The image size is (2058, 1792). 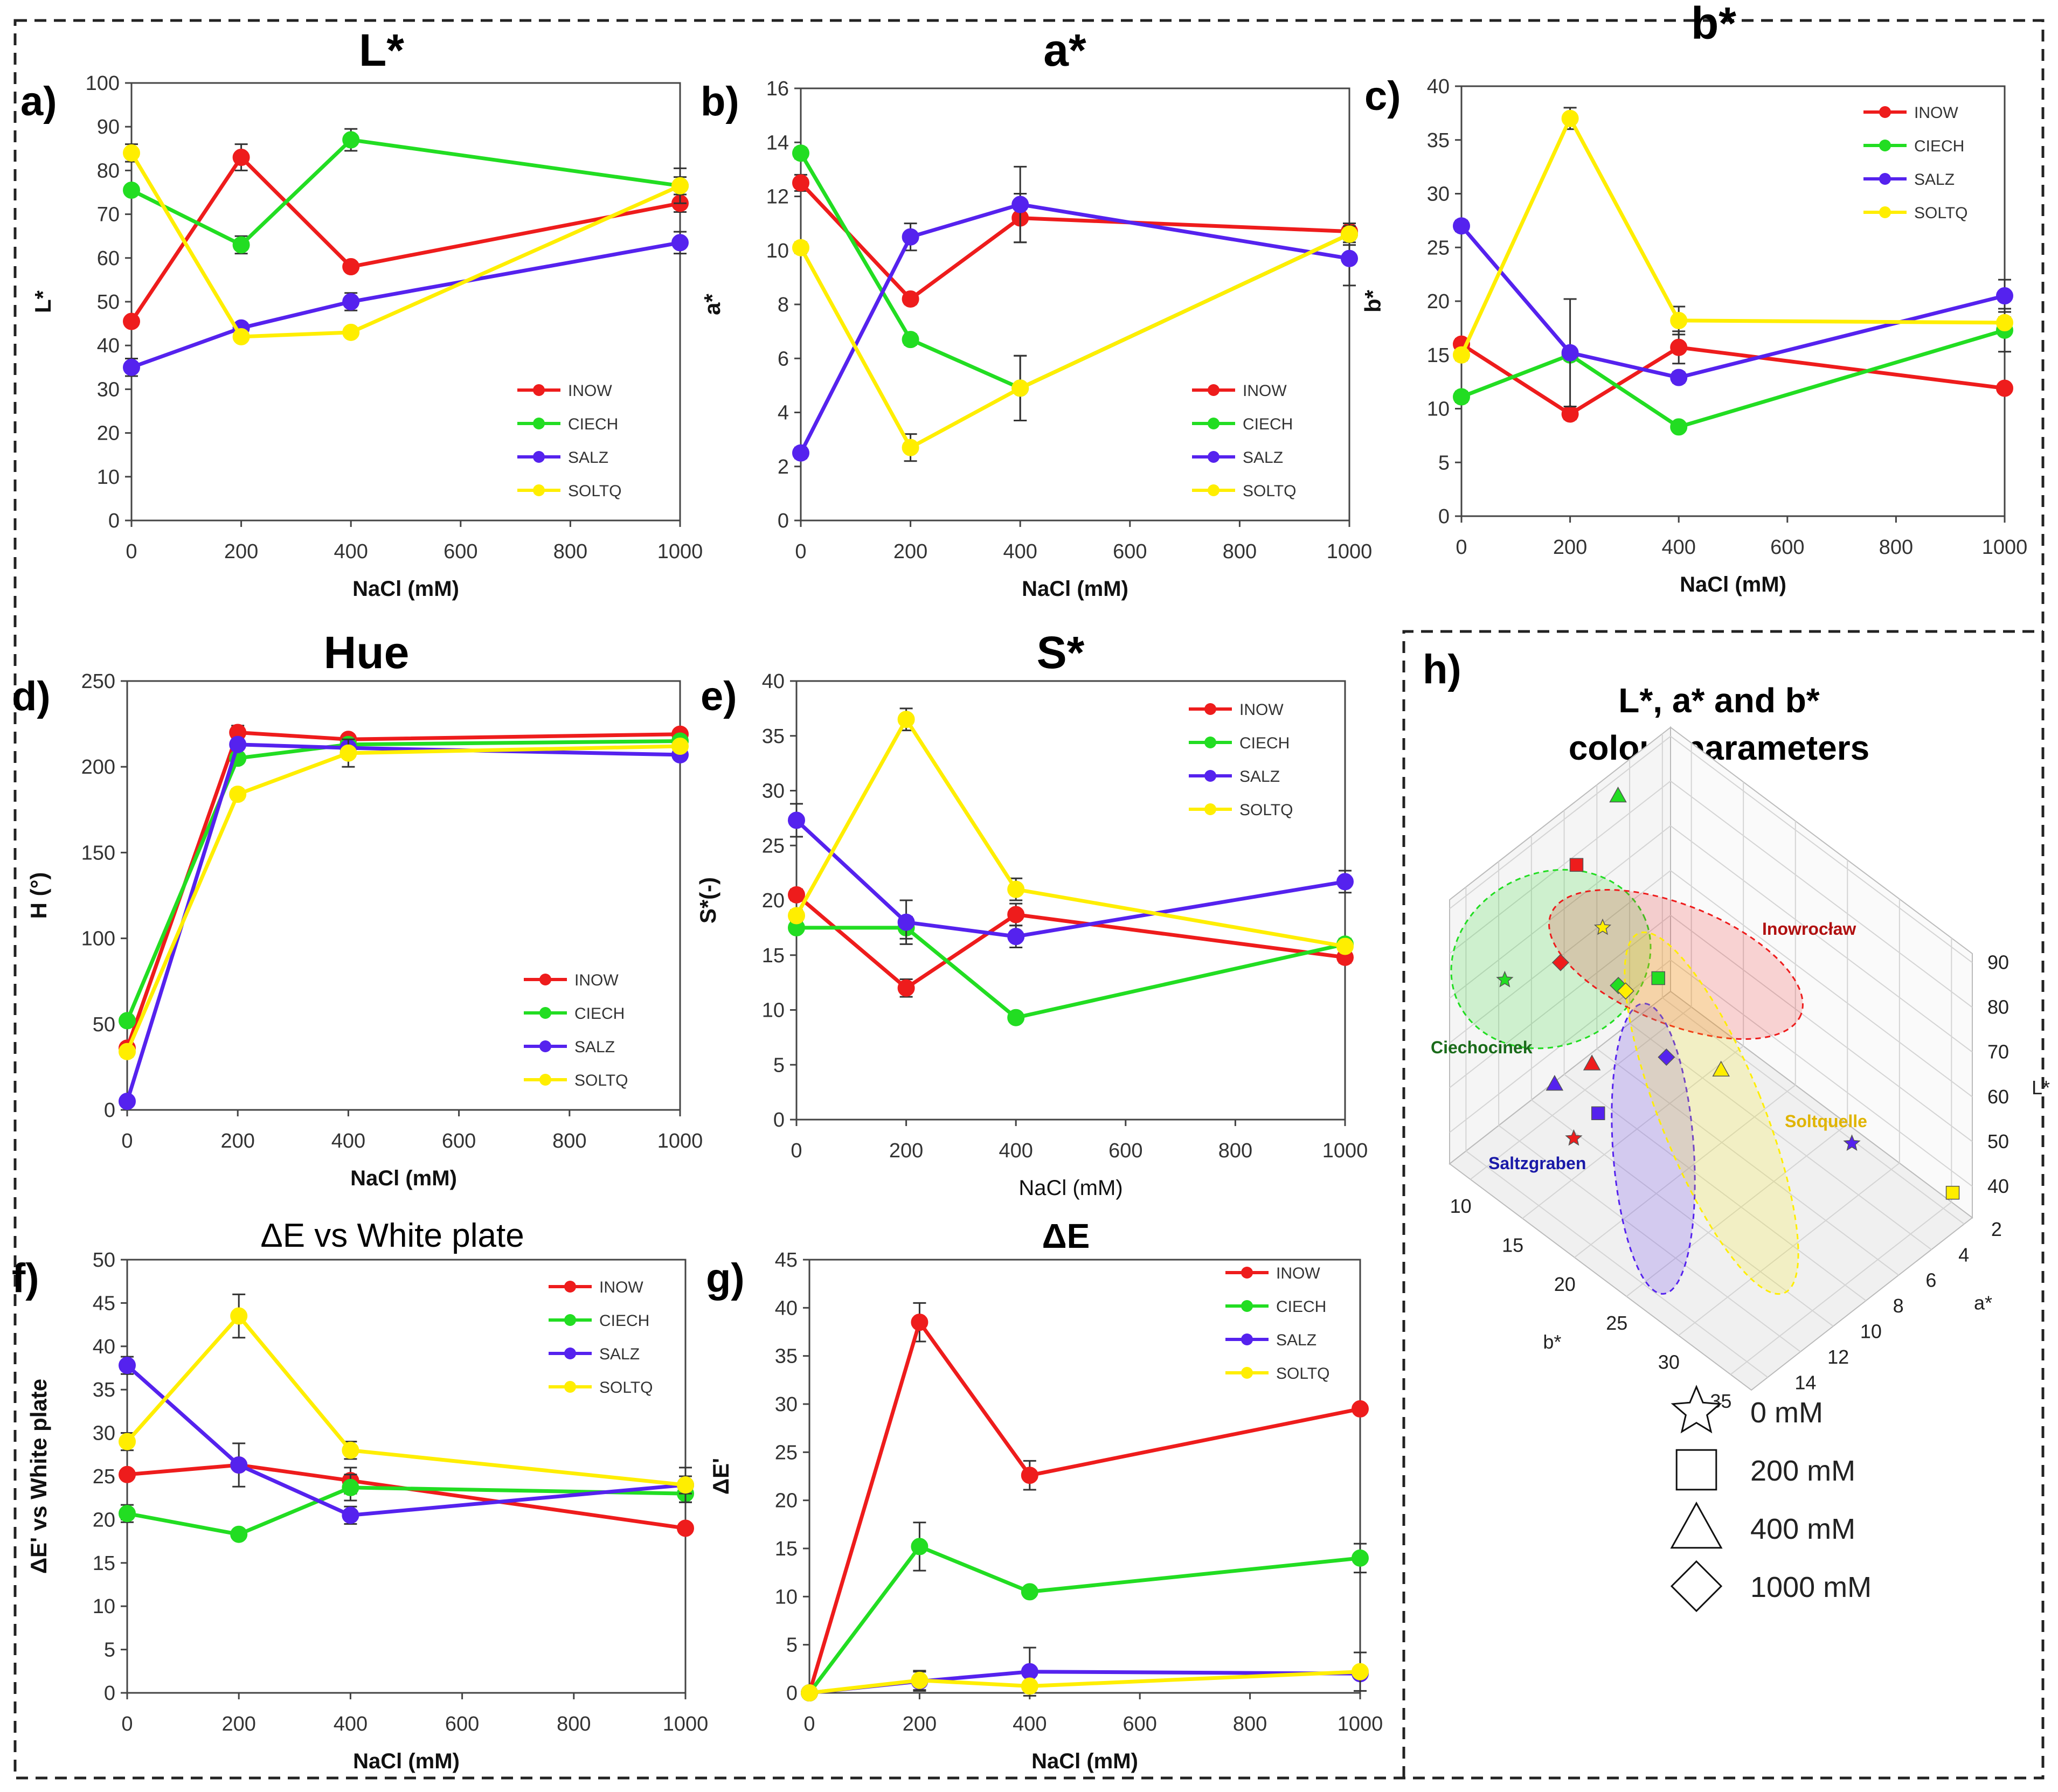 I want to click on b-tick-label: 15, so click(x=1512, y=1245).